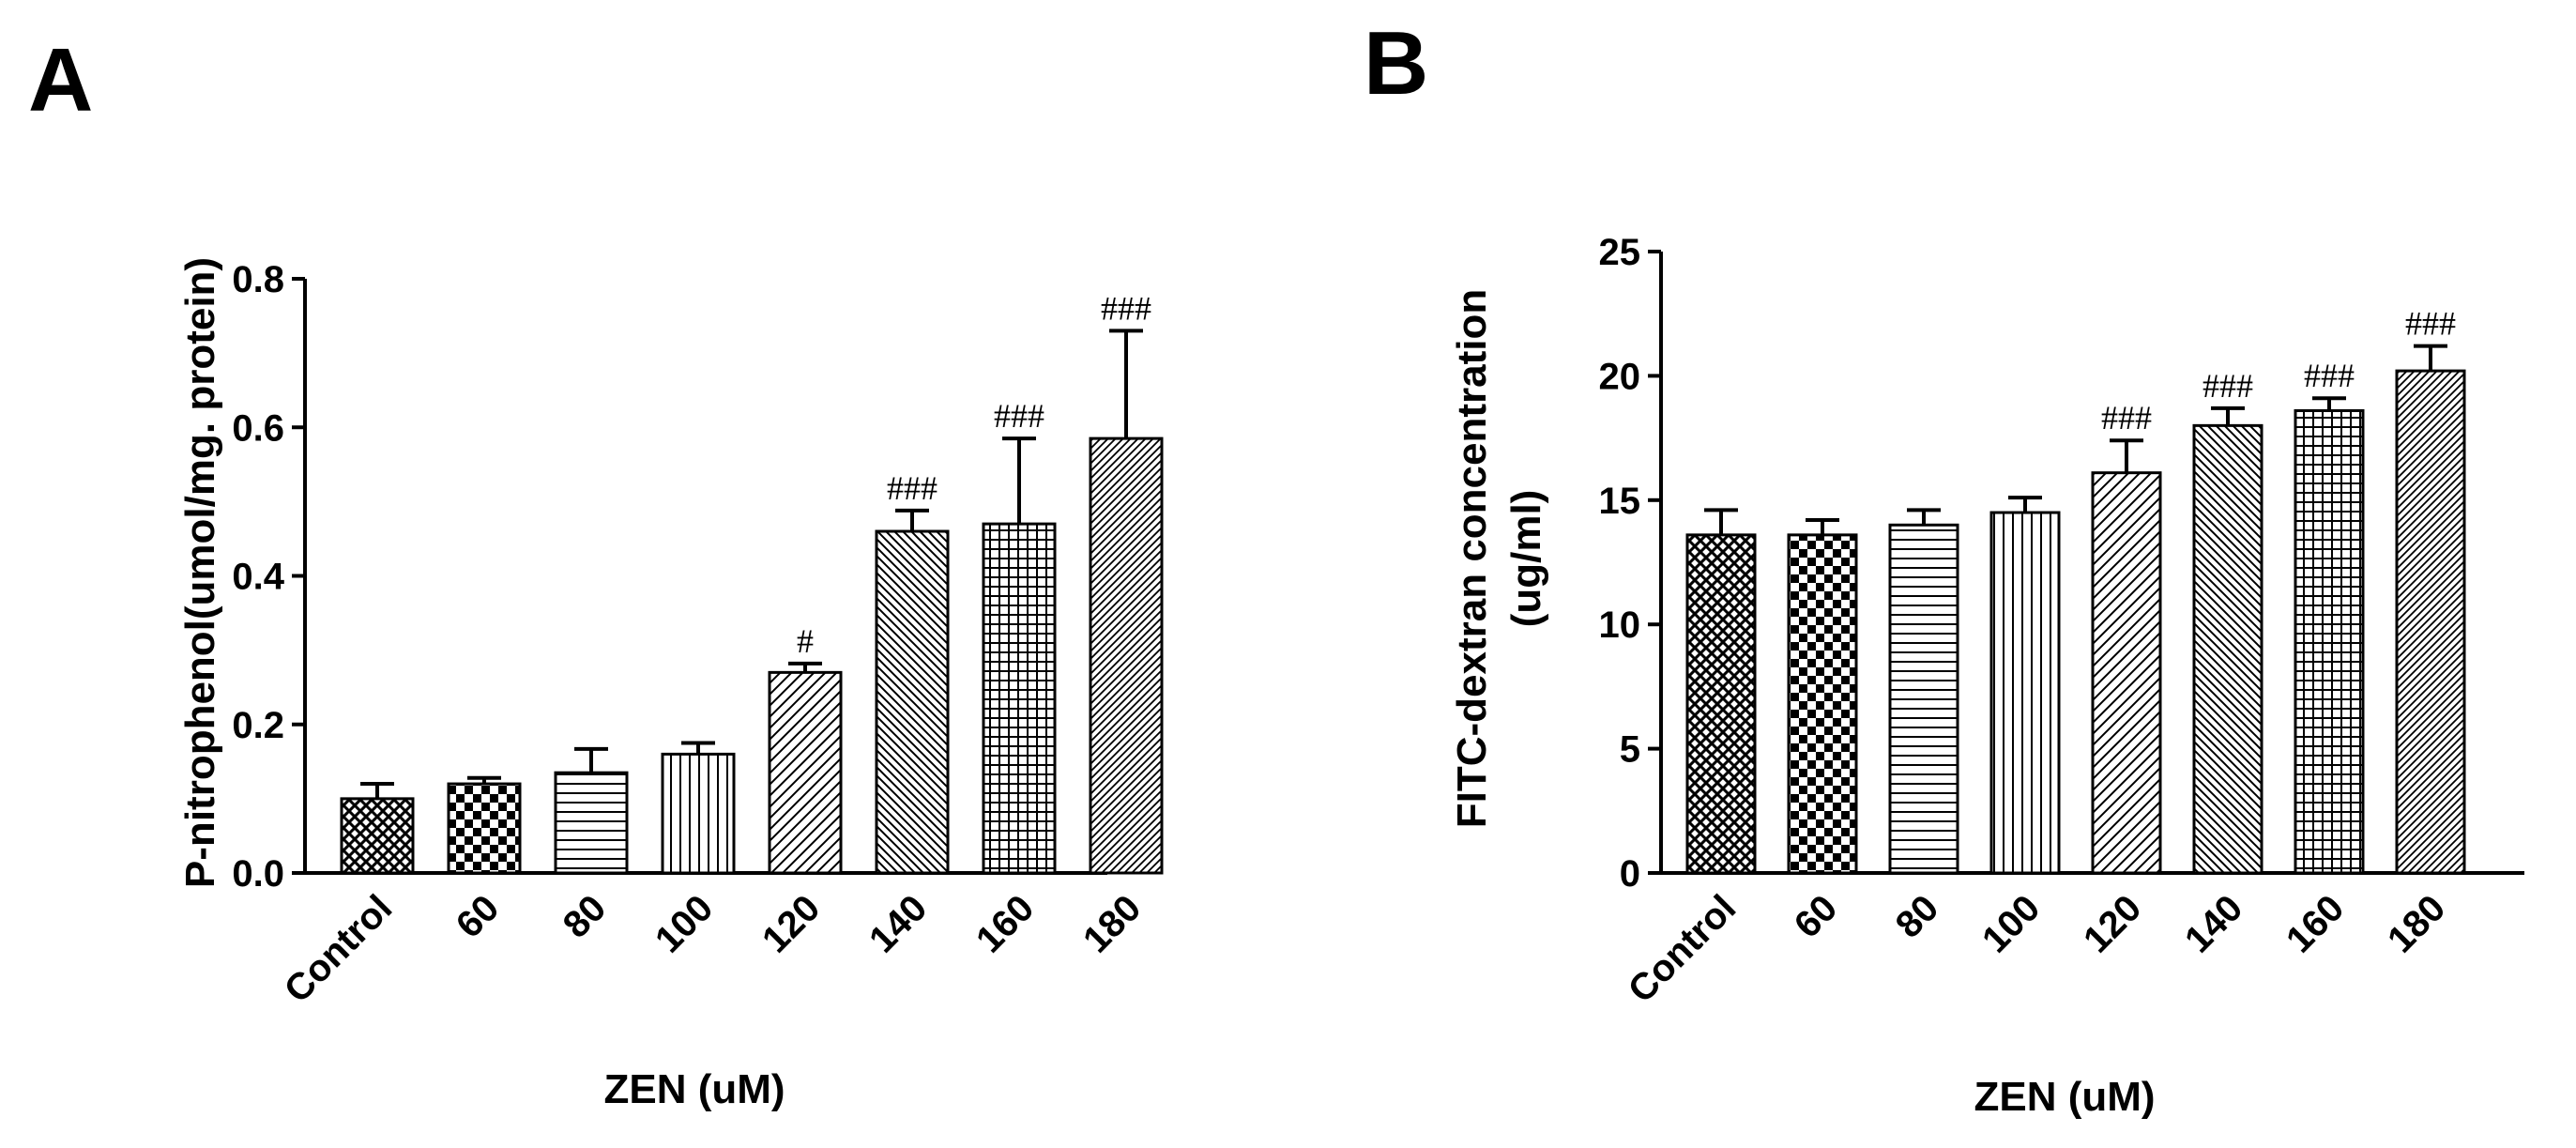 Image resolution: width=2576 pixels, height=1148 pixels. I want to click on x-tick-label-b: Control, so click(1683, 949).